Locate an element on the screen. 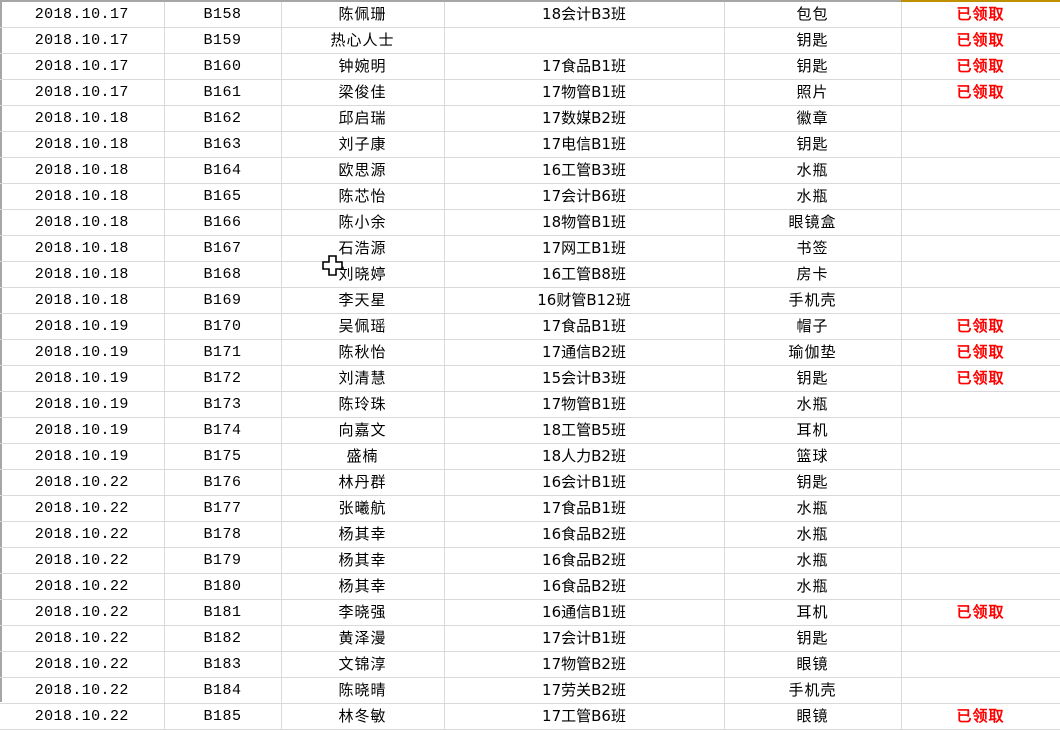 This screenshot has width=1060, height=730. cell-class: 16工管B3班 is located at coordinates (584, 170).